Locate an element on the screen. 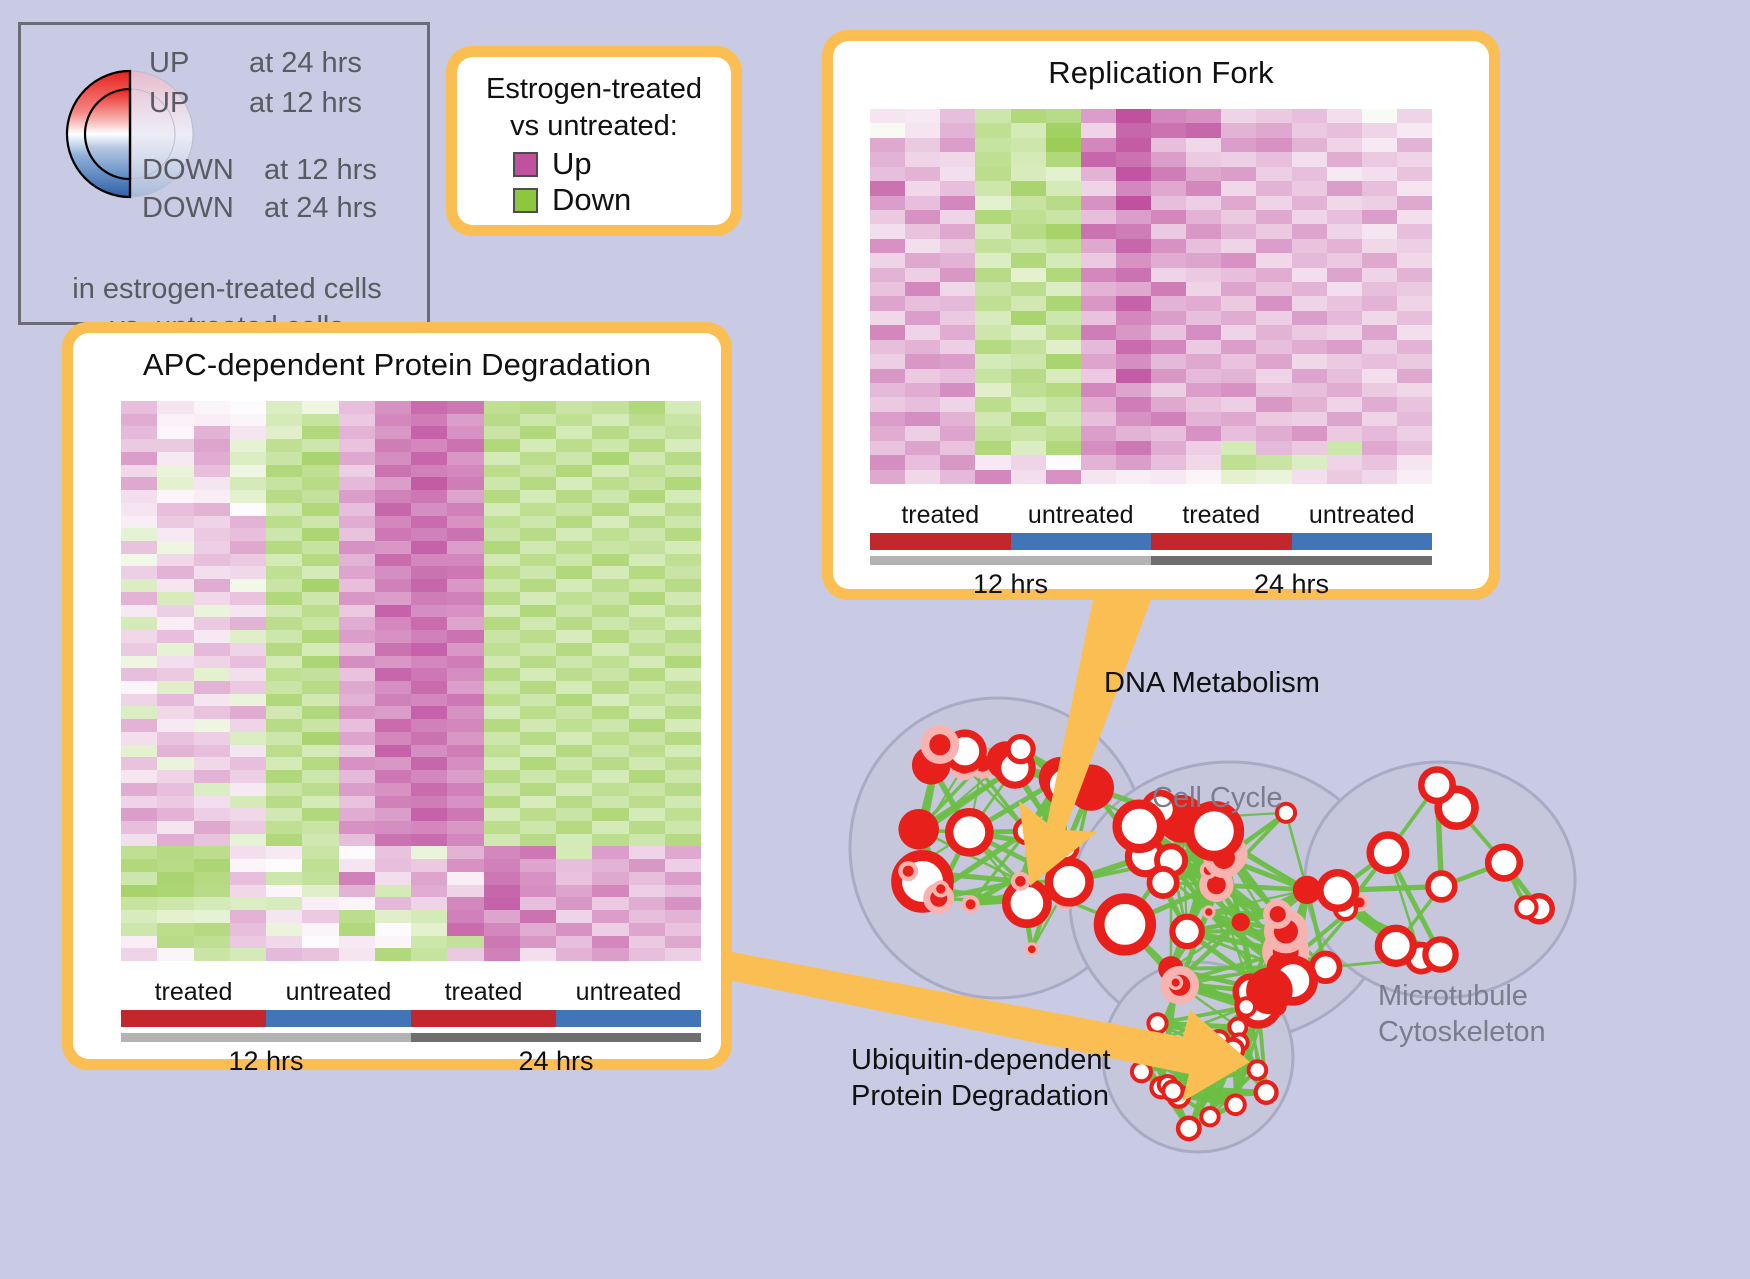 Image resolution: width=1750 pixels, height=1279 pixels. legend-label-down: Down is located at coordinates (592, 199).